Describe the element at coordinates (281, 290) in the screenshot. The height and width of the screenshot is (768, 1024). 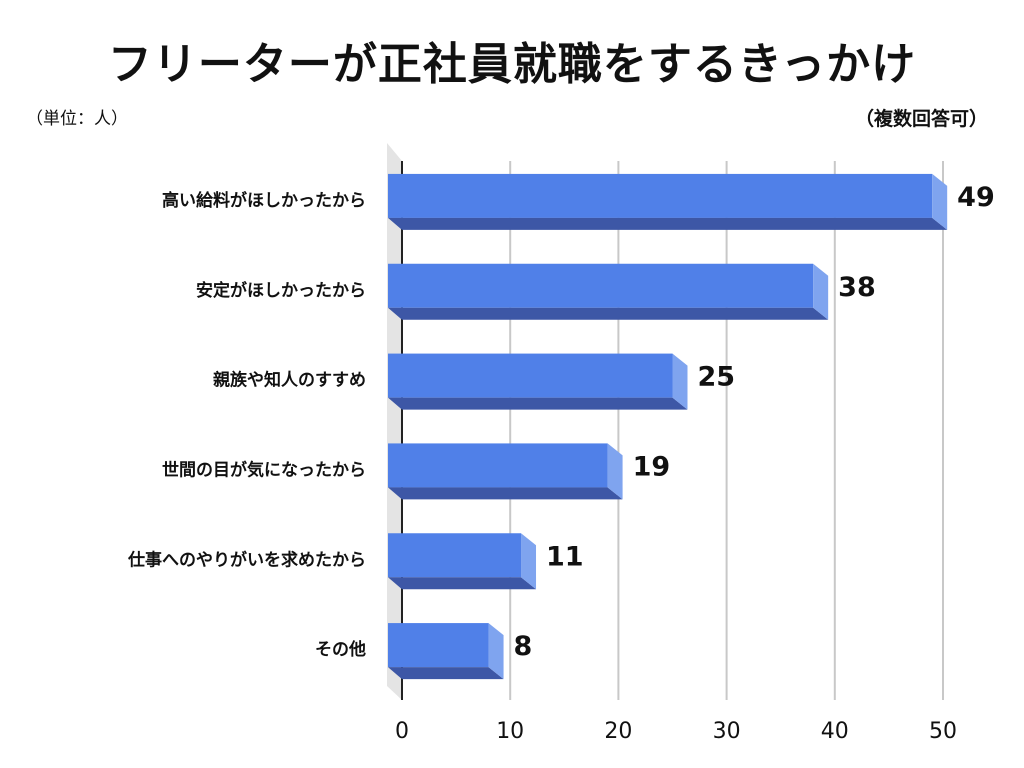
I see `category-label: 安定がほしかったから` at that location.